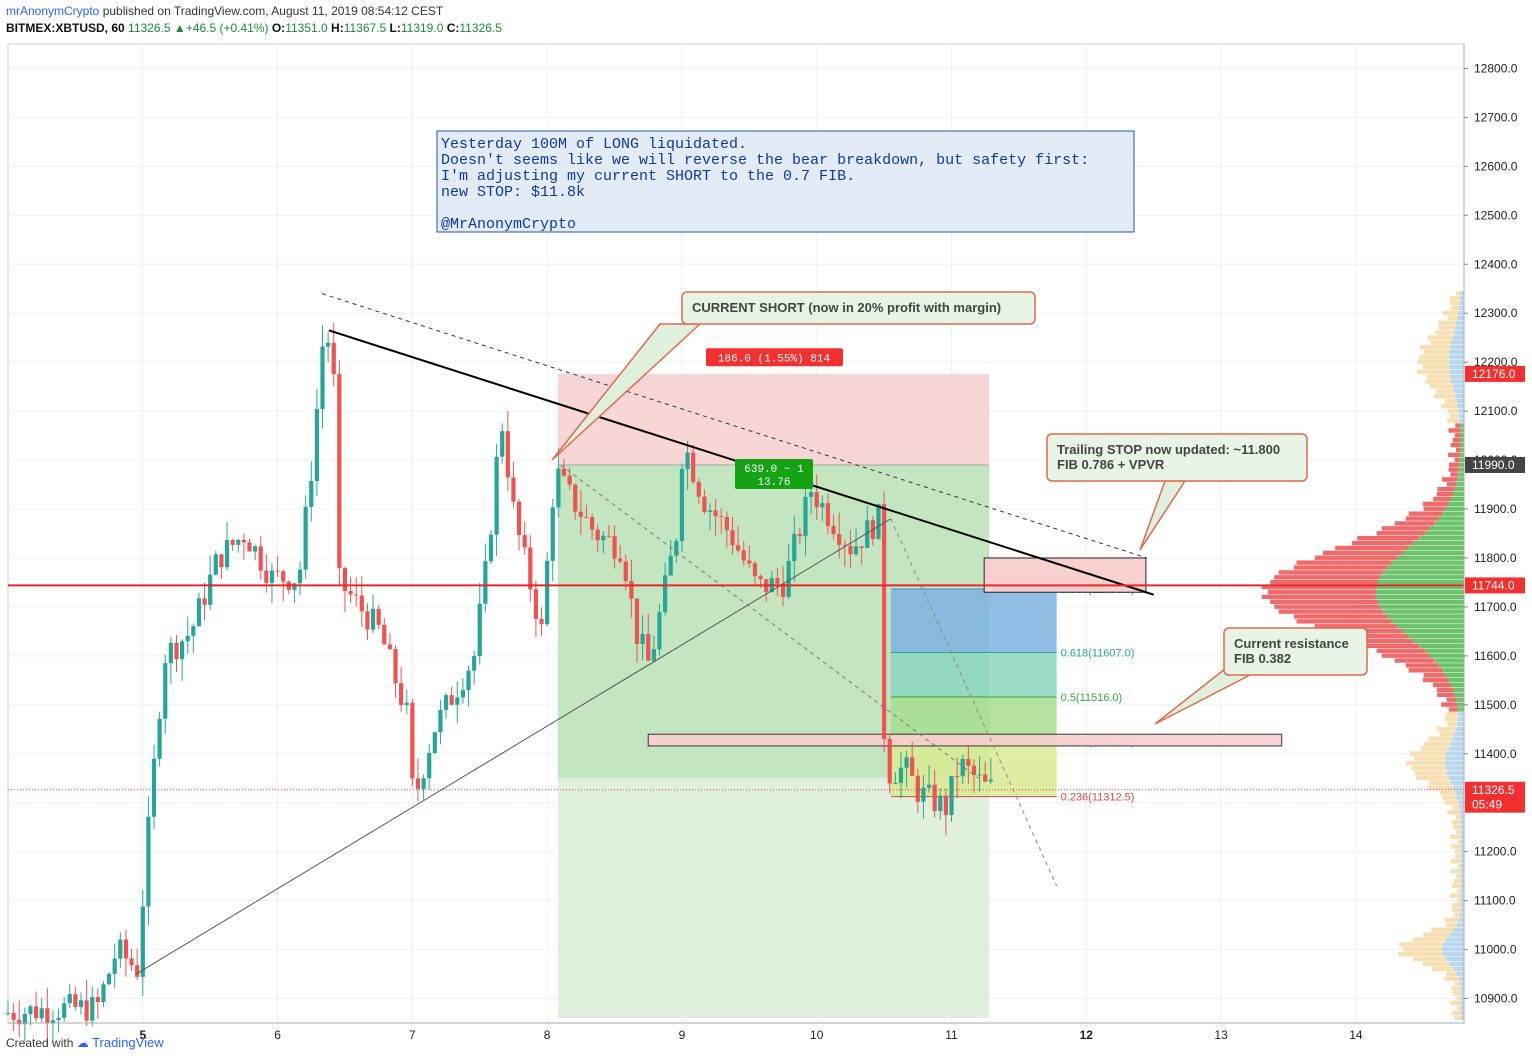  What do you see at coordinates (53, 11) in the screenshot?
I see `author-link: mrAnonymCrypto` at bounding box center [53, 11].